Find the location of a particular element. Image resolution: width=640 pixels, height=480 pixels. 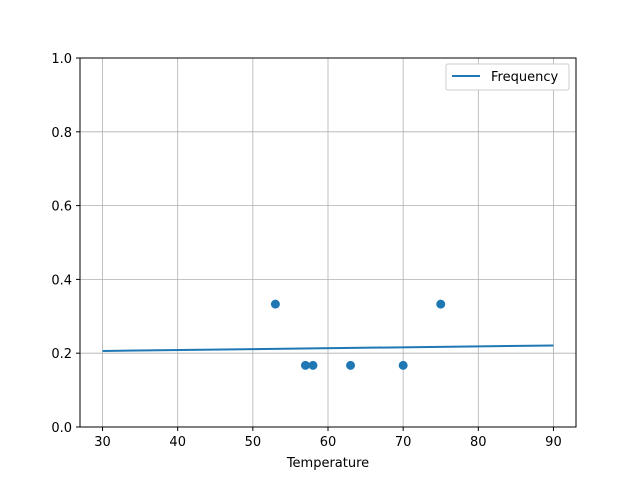

x-tick-label: 30 is located at coordinates (102, 442).